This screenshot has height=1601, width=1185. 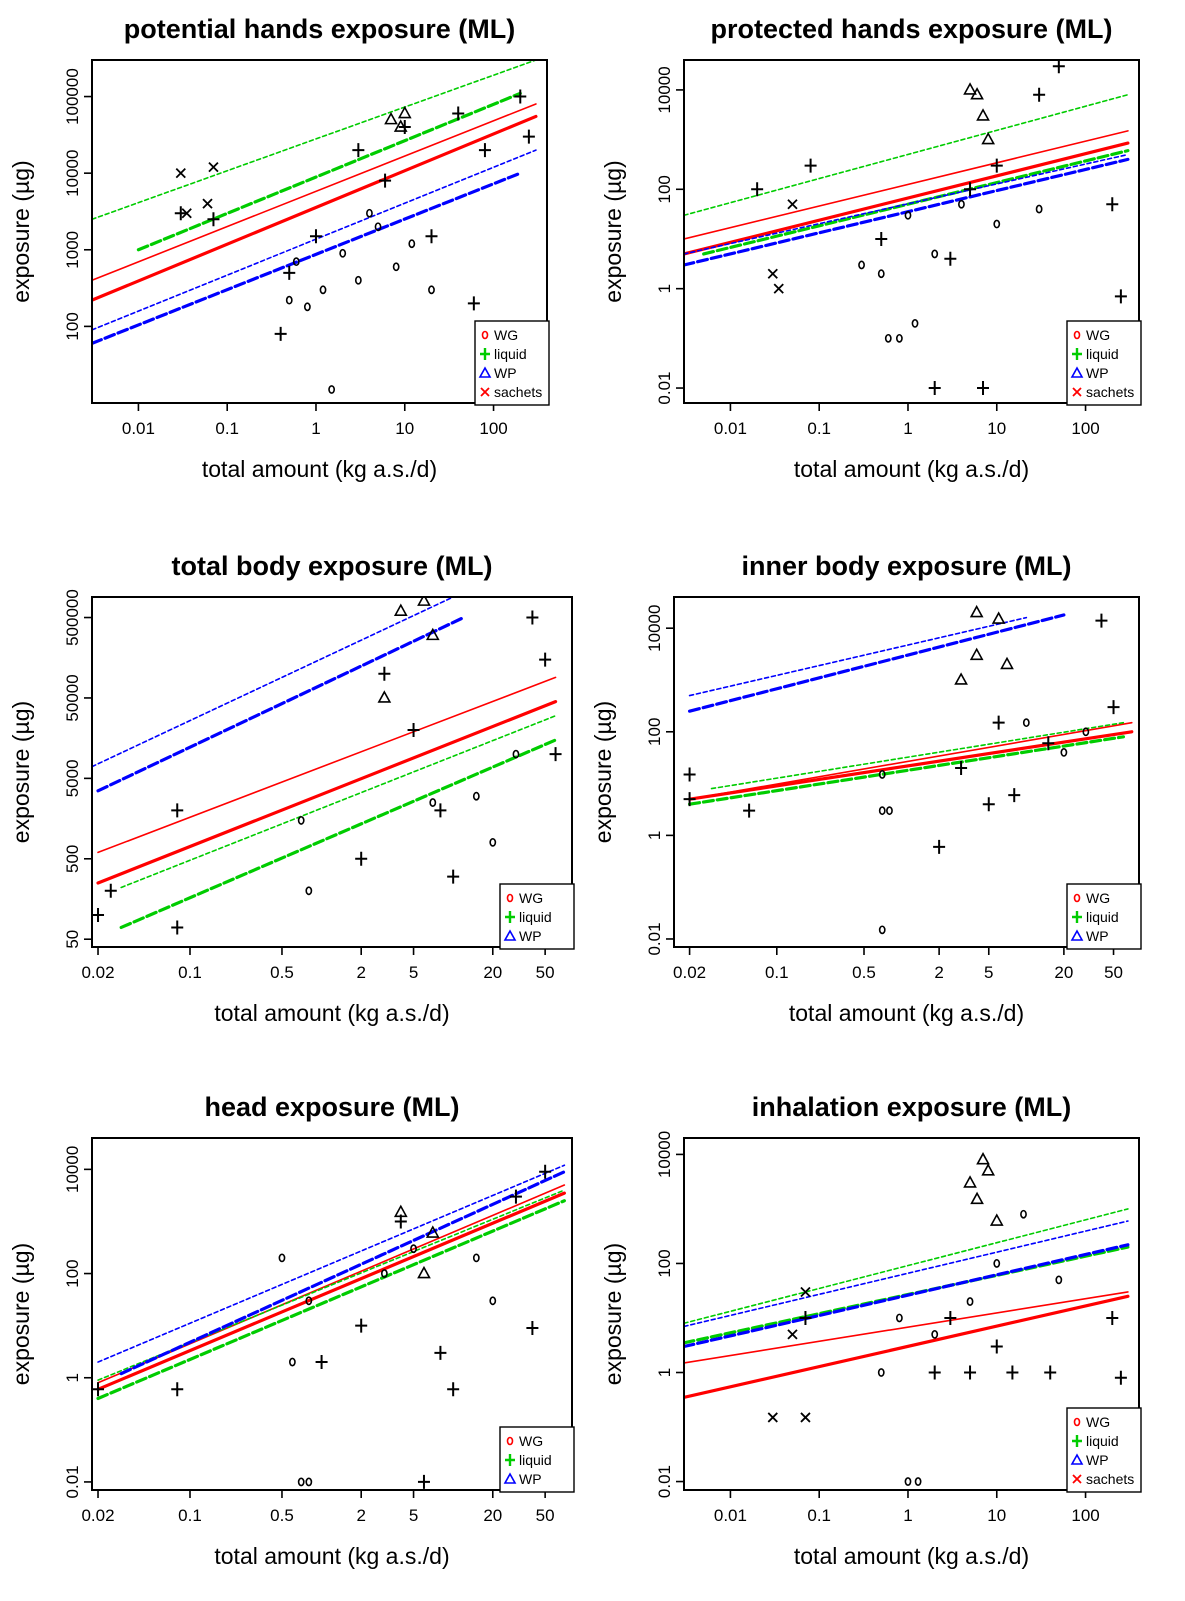 I want to click on legend-label-WG: WG, so click(x=531, y=898).